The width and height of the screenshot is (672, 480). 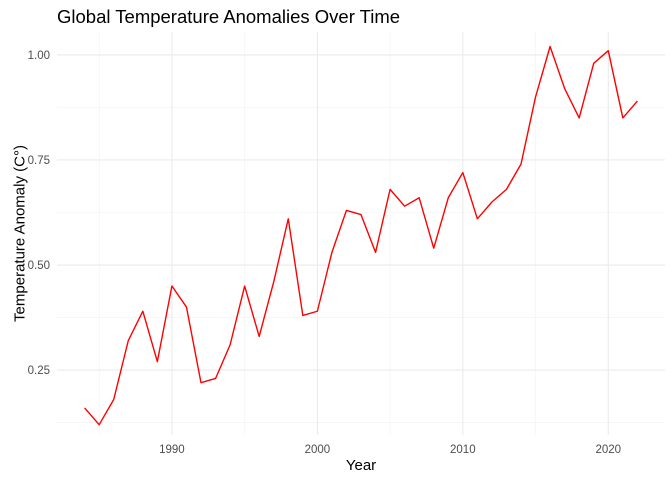 What do you see at coordinates (39, 213) in the screenshot?
I see `y-axis-ticks: 0.25 0.50 0.75 1.00` at bounding box center [39, 213].